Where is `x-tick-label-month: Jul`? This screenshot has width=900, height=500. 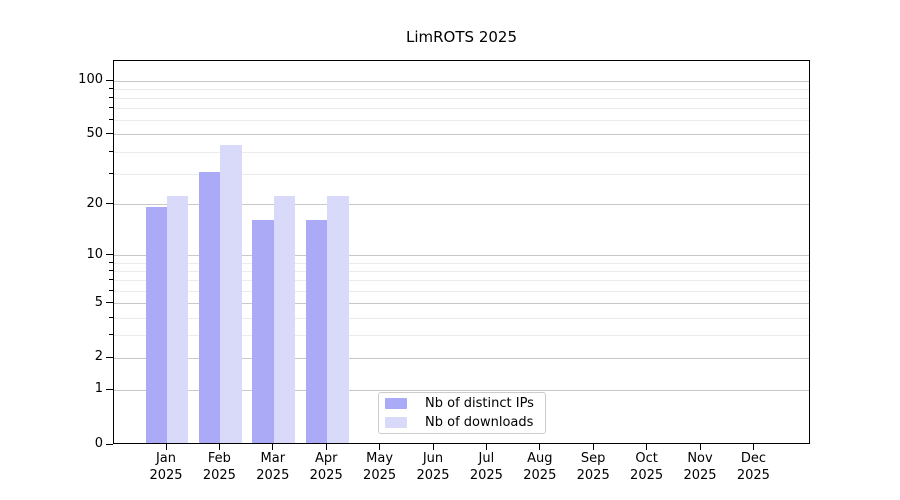
x-tick-label-month: Jul is located at coordinates (486, 458).